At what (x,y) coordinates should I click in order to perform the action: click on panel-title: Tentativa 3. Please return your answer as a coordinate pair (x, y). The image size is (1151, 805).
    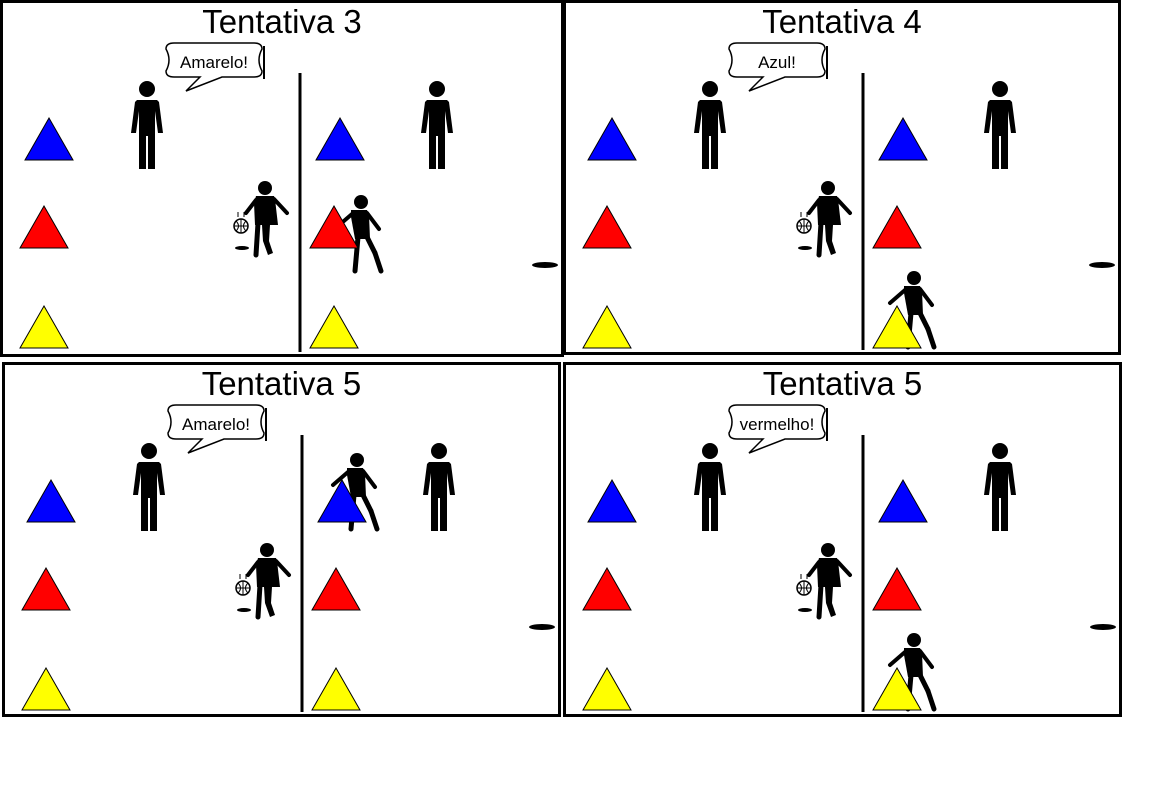
    Looking at the image, I should click on (282, 21).